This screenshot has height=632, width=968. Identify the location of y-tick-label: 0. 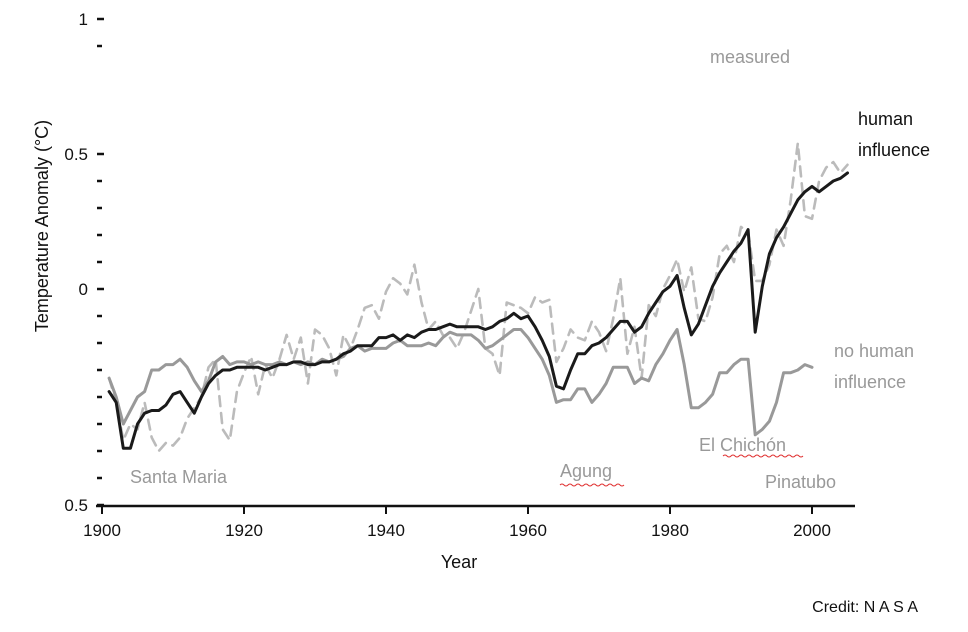
(83, 289).